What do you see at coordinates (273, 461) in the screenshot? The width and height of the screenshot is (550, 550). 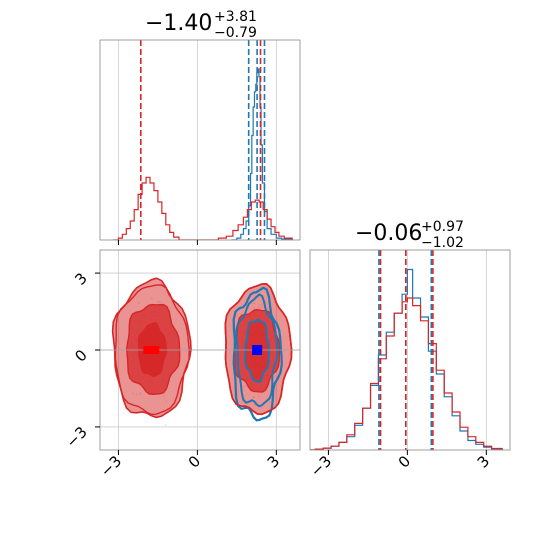 I see `x-tick-label-joint: 3` at bounding box center [273, 461].